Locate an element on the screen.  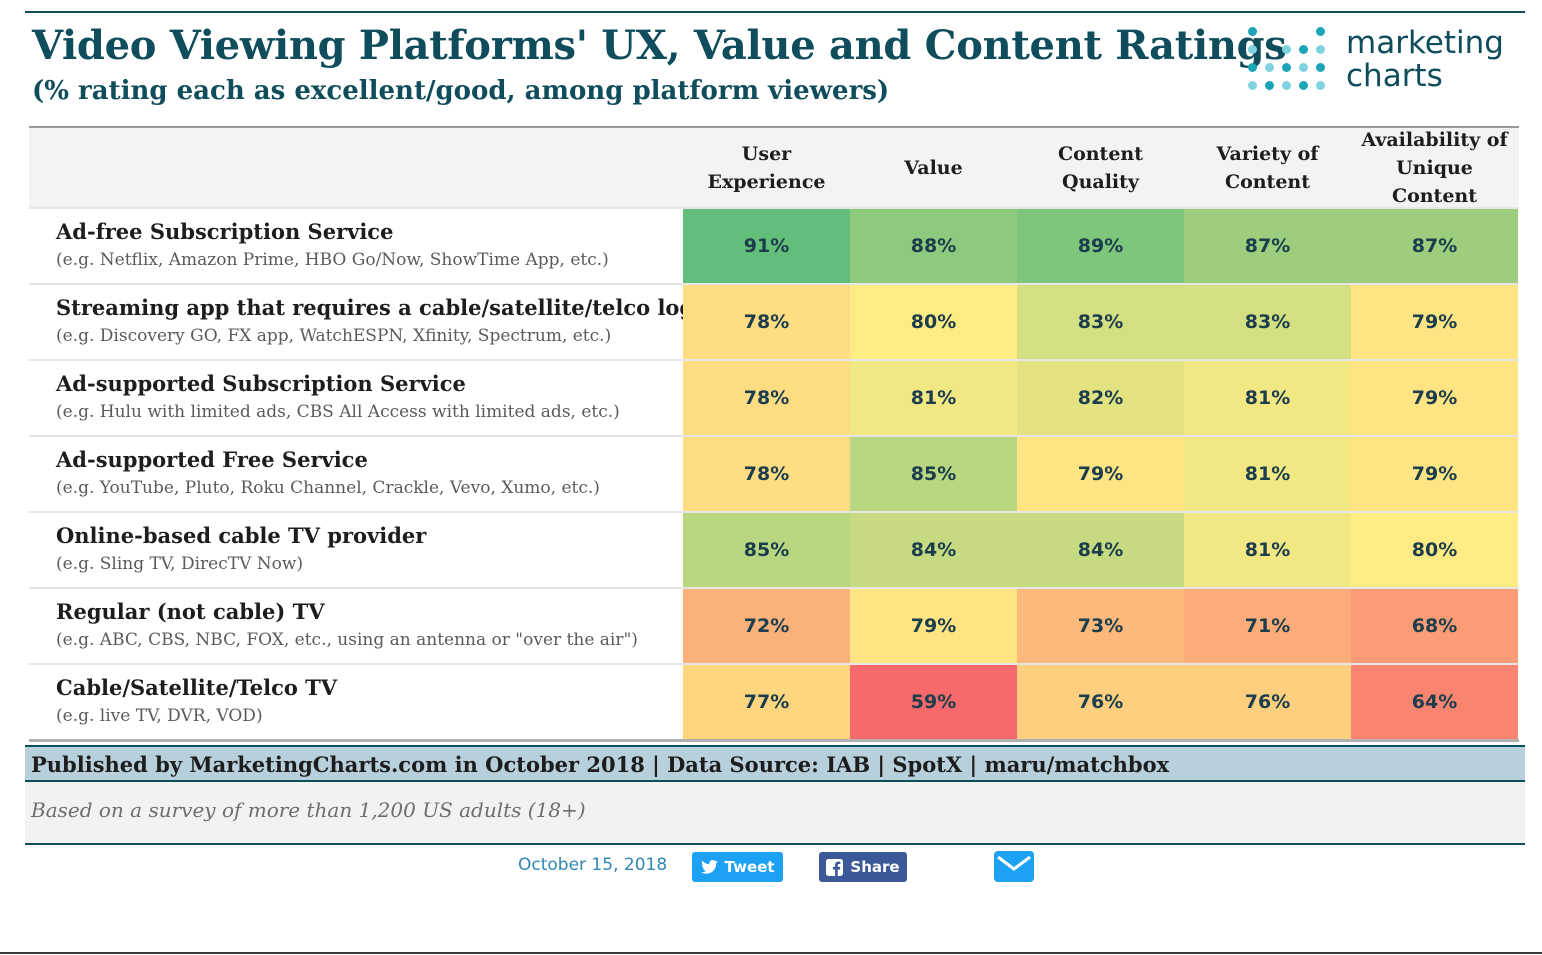
rating-cell: 89% is located at coordinates (1100, 246).